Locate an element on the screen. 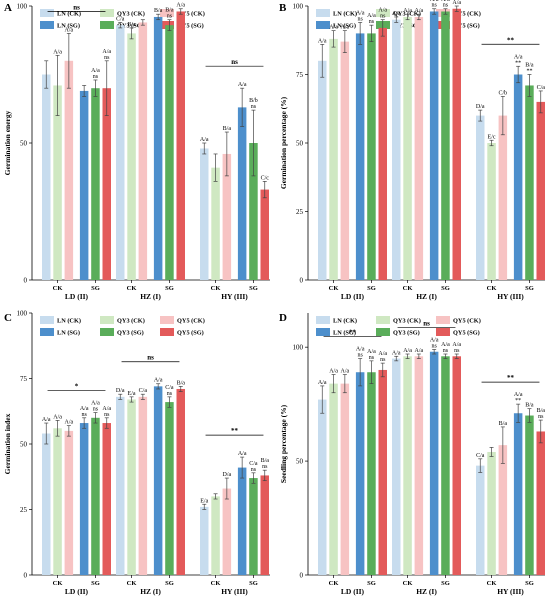 This screenshot has width=550, height=598. bar-annotation-part: C/a is located at coordinates (480, 456).